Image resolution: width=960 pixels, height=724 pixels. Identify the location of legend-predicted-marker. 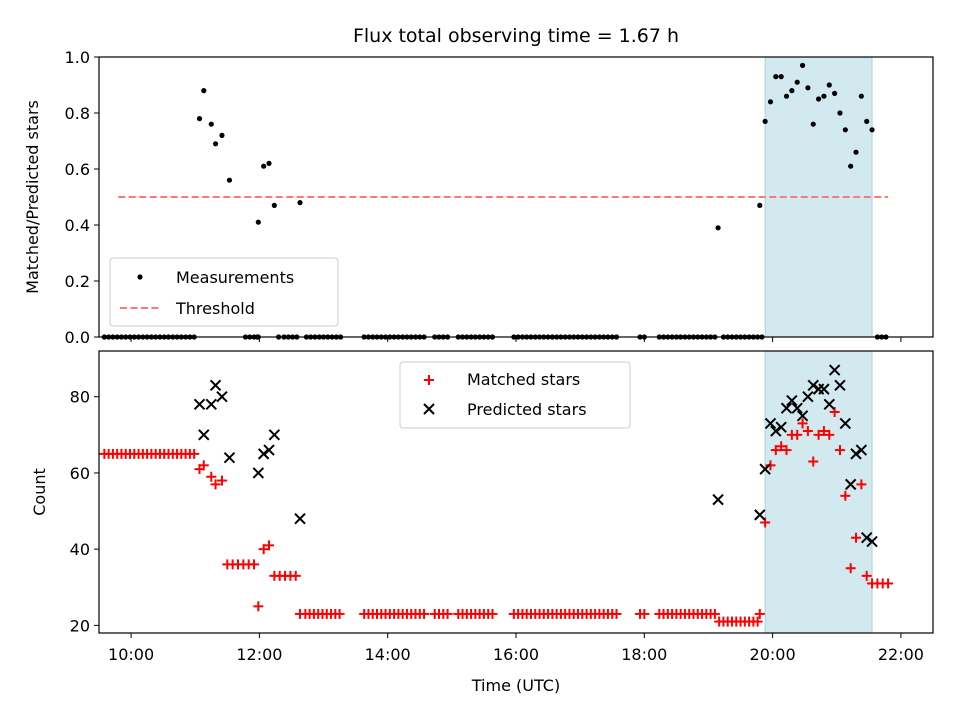
(429, 409).